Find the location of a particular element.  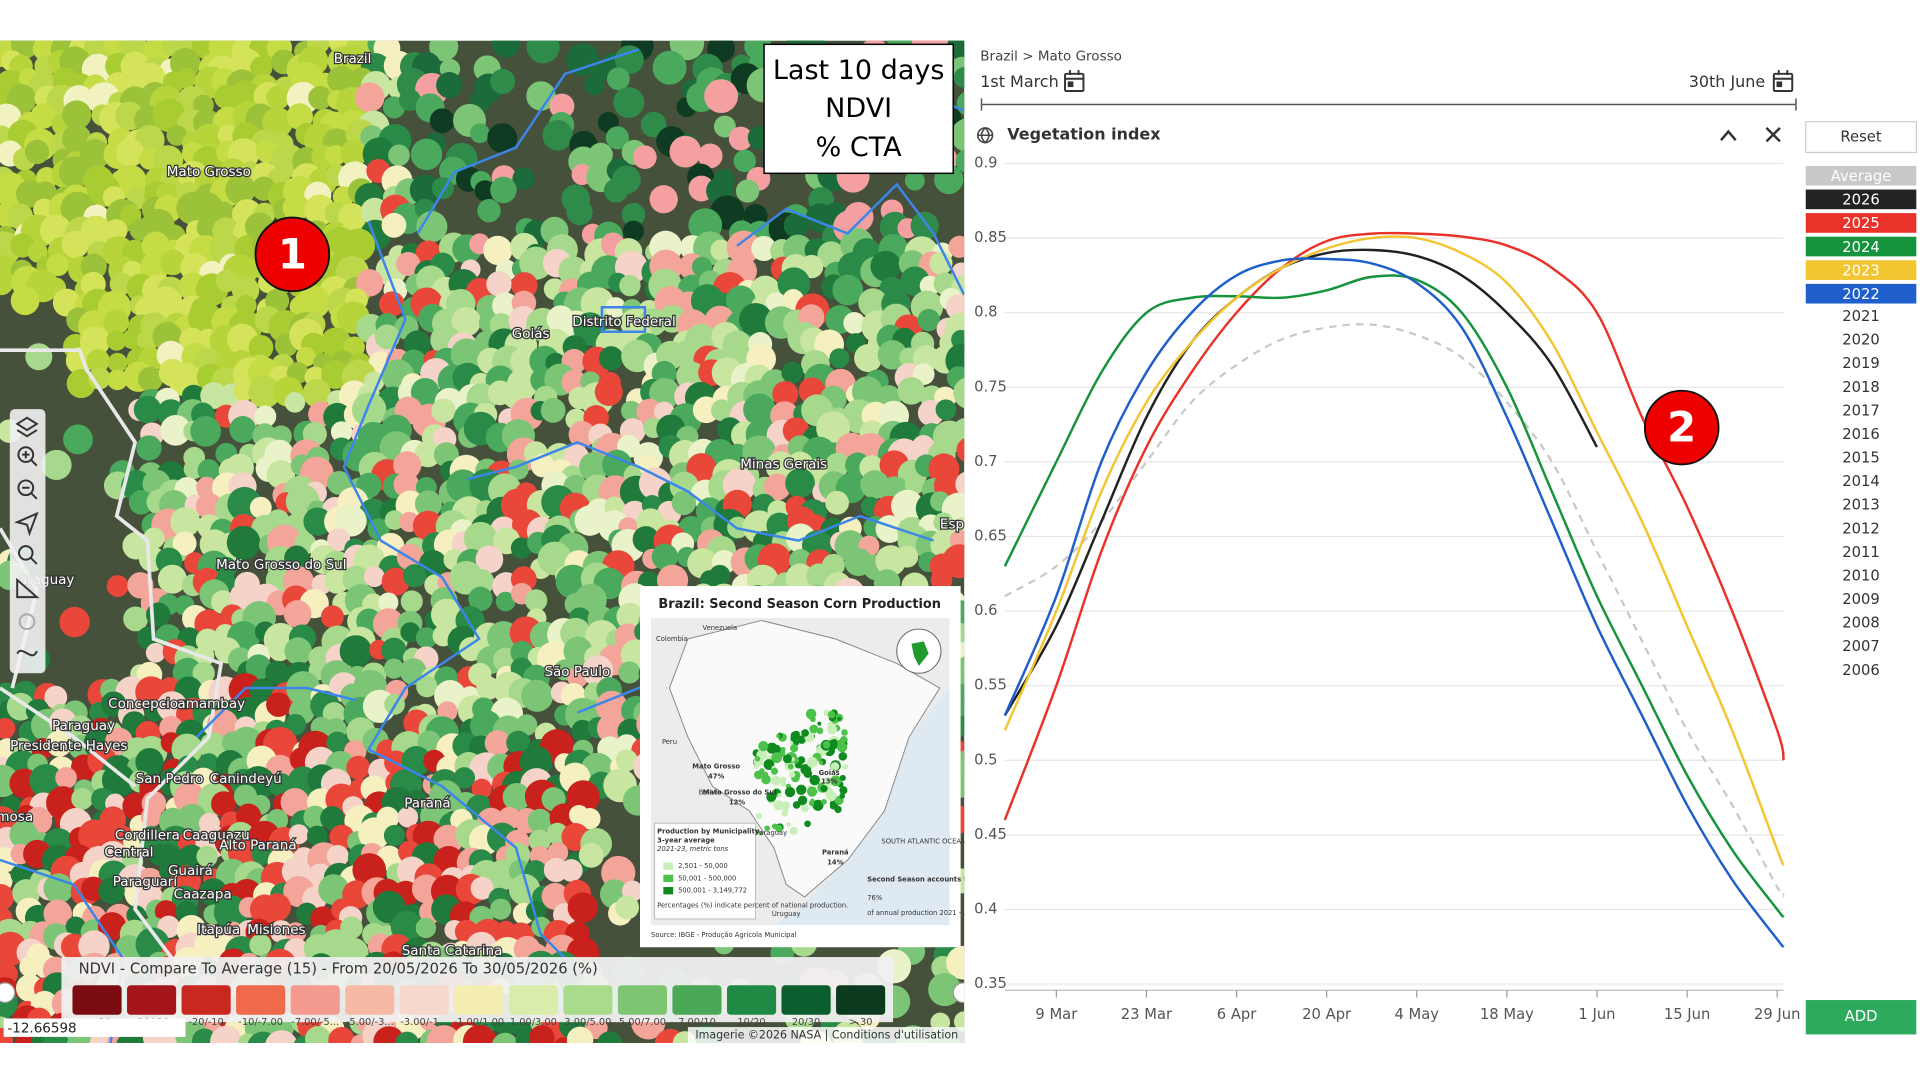

legend-label: Average is located at coordinates (1861, 176).